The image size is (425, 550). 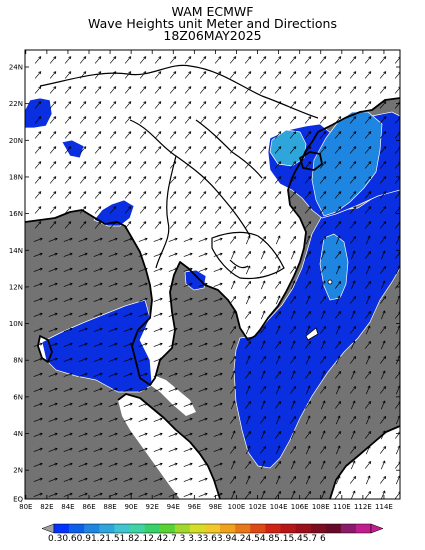 I want to click on x-tick-label: 102E, so click(x=258, y=507).